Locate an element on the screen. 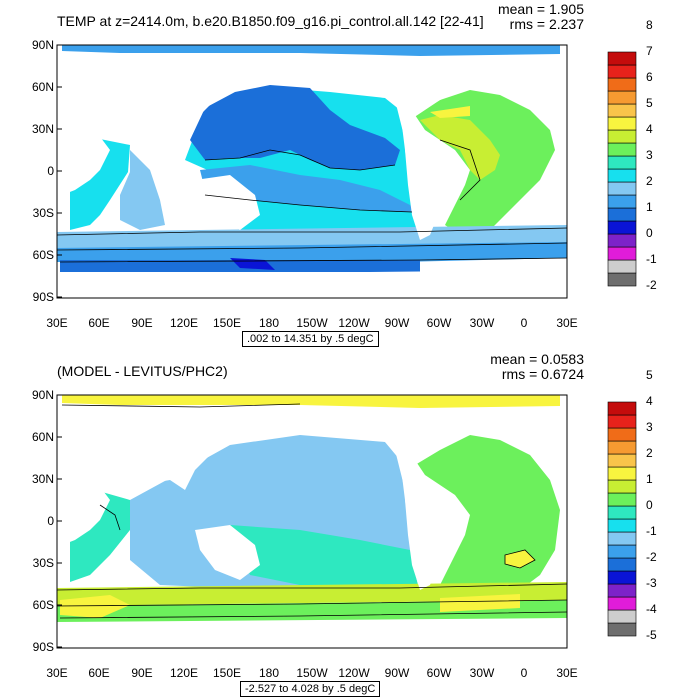 This screenshot has height=700, width=700. mean-value: mean = 0.0583 is located at coordinates (537, 359).